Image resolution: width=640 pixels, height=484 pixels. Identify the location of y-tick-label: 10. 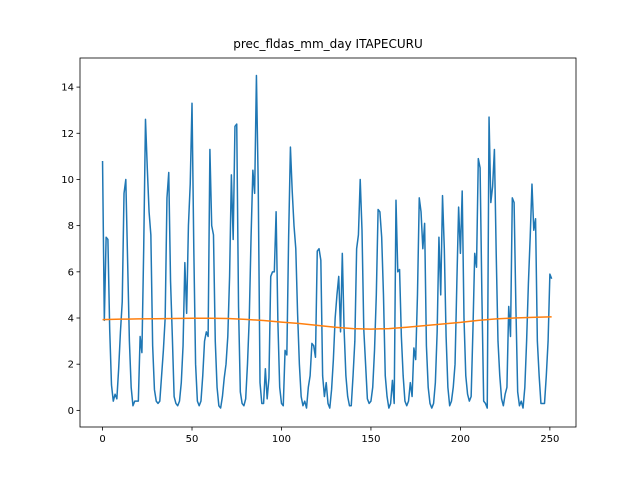
(67, 180).